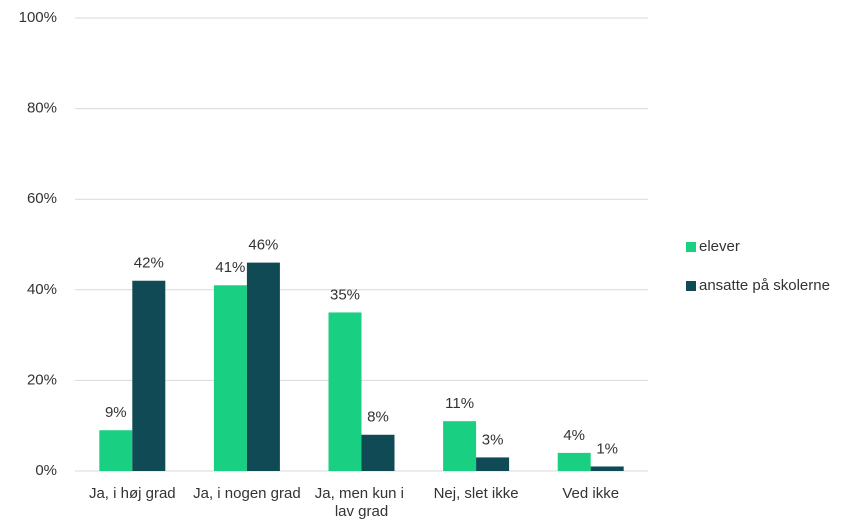 The width and height of the screenshot is (860, 527). What do you see at coordinates (574, 435) in the screenshot?
I see `data-label: 4%` at bounding box center [574, 435].